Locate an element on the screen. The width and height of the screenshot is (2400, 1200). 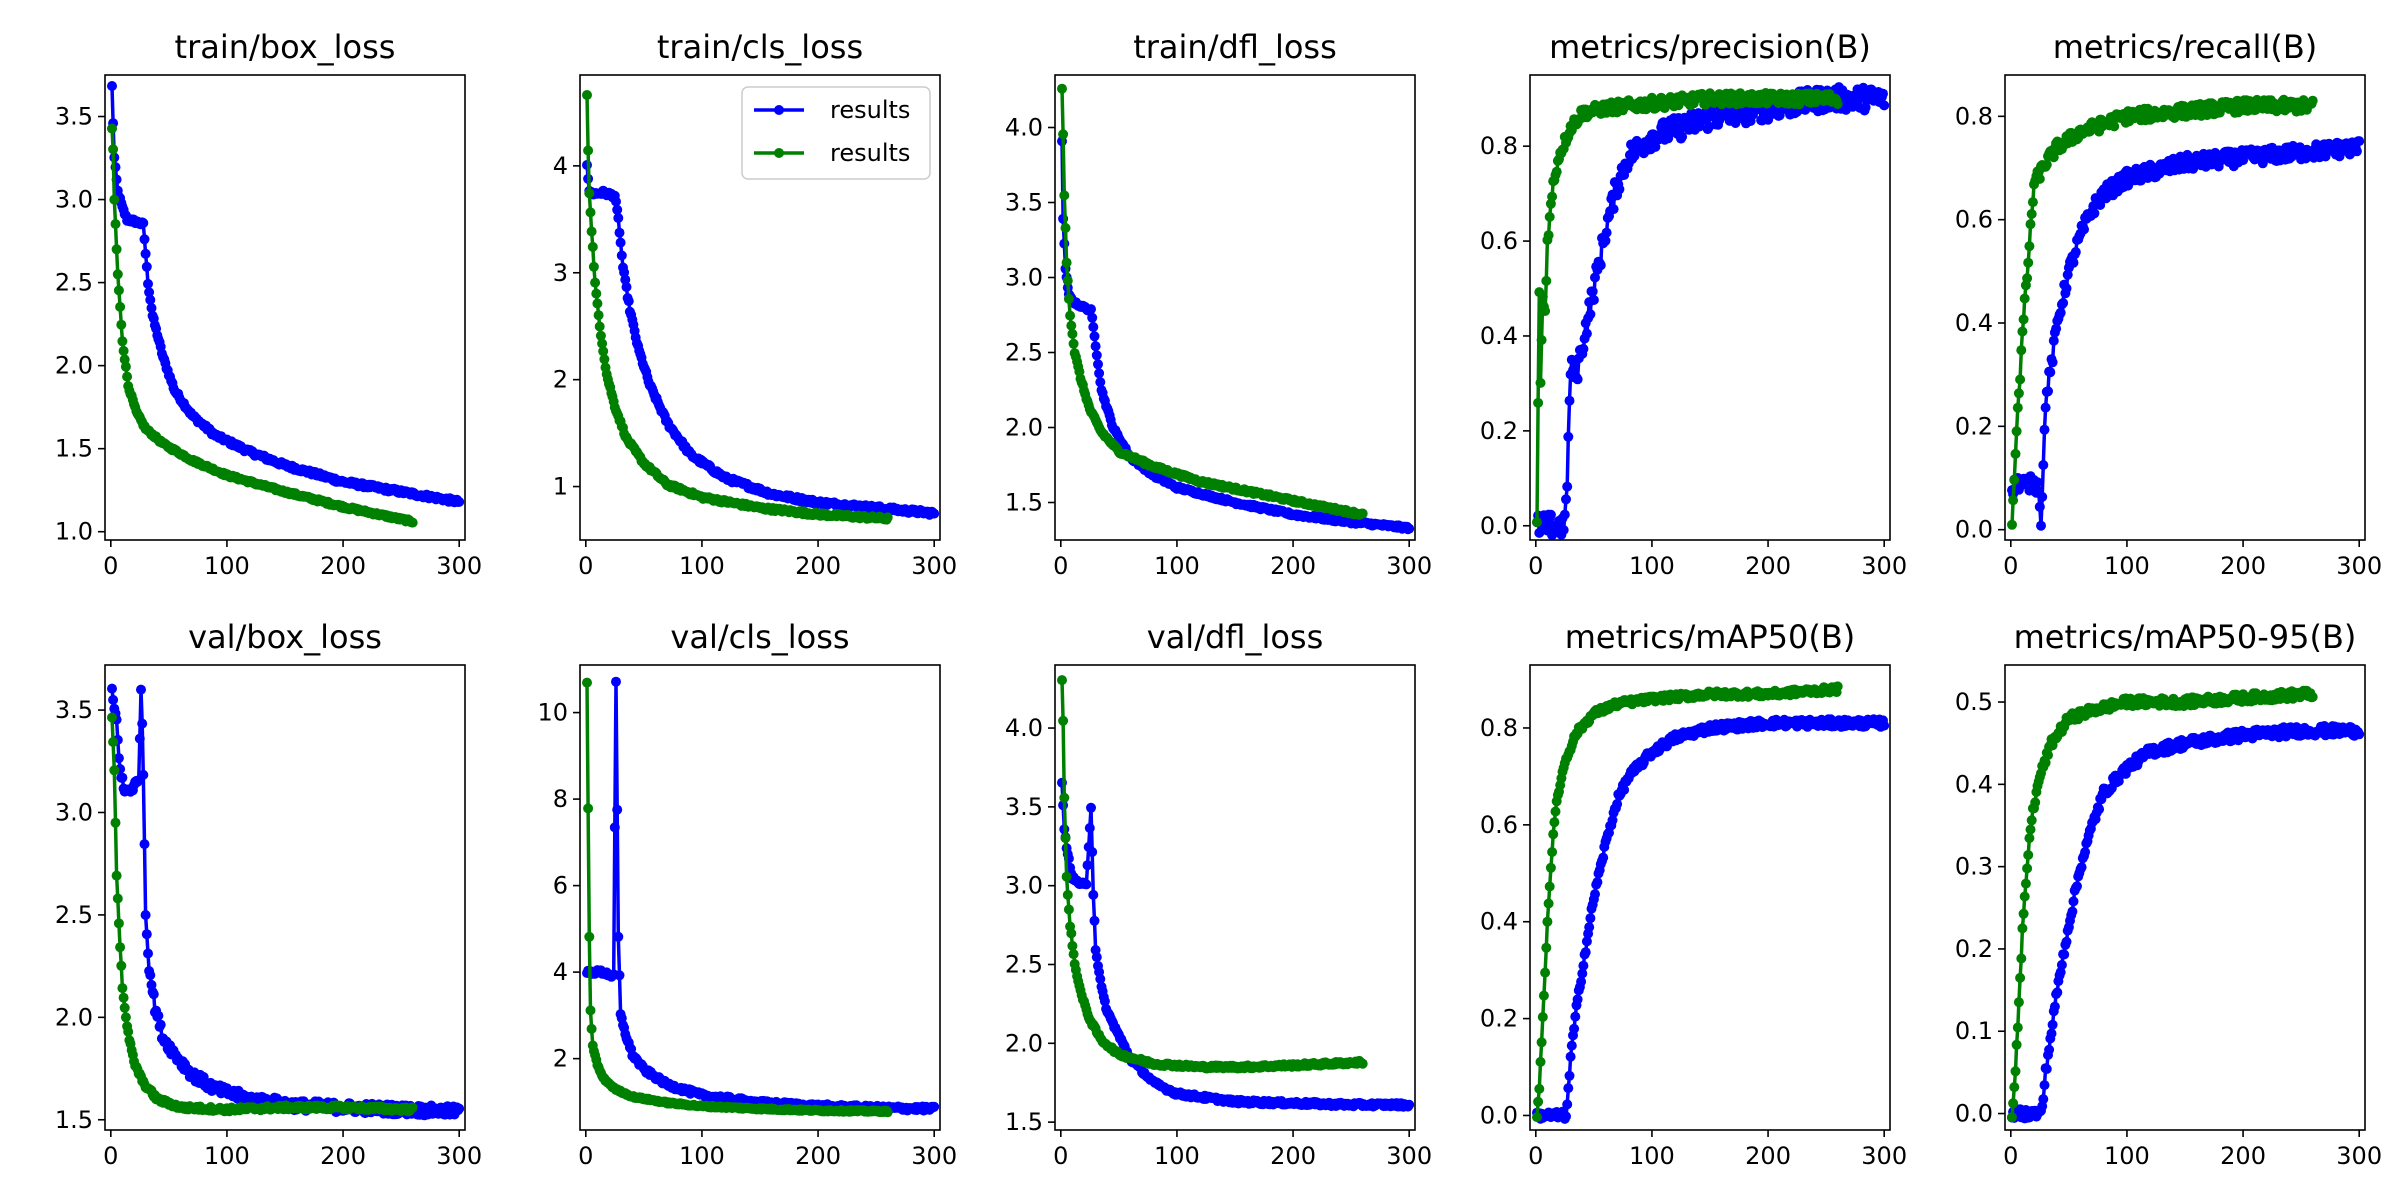
y-tick-label: 2 is located at coordinates (560, 1059).